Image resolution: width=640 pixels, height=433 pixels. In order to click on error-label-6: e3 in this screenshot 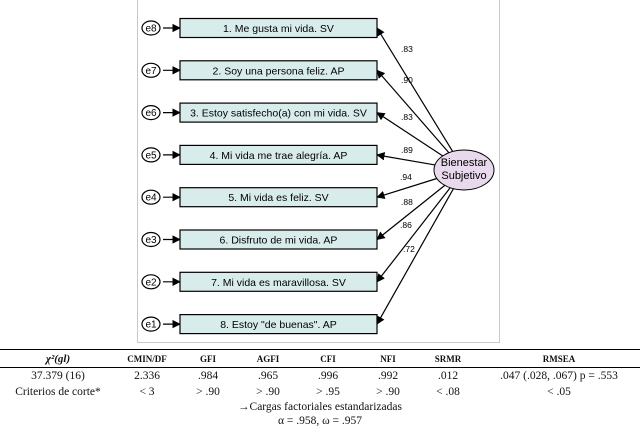, I will do `click(151, 240)`.